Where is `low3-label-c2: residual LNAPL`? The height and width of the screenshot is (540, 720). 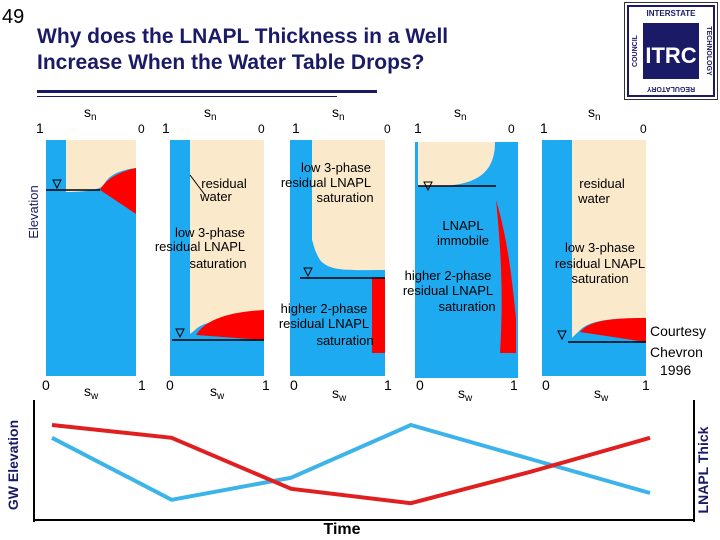
low3-label-c2: residual LNAPL is located at coordinates (600, 263).